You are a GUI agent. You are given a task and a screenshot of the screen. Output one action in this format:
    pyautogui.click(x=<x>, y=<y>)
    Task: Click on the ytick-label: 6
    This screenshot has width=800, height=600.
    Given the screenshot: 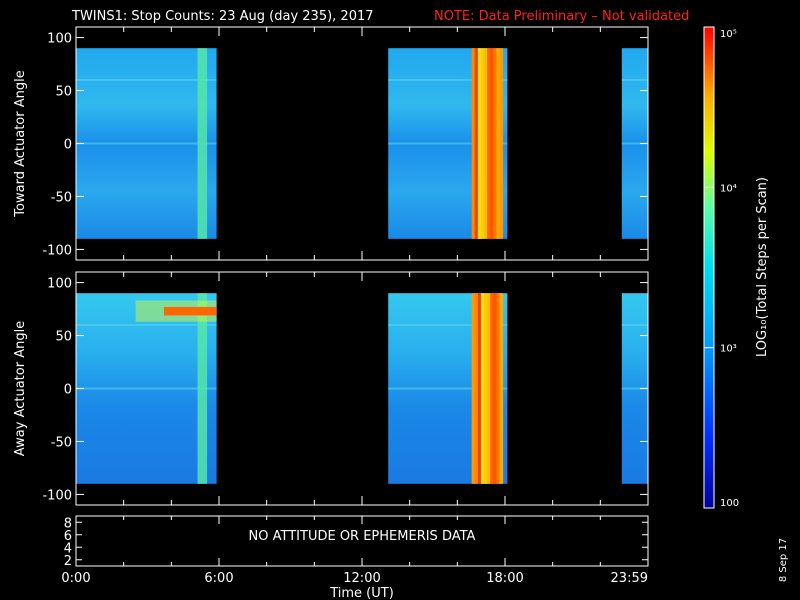 What is the action you would take?
    pyautogui.click(x=68, y=536)
    